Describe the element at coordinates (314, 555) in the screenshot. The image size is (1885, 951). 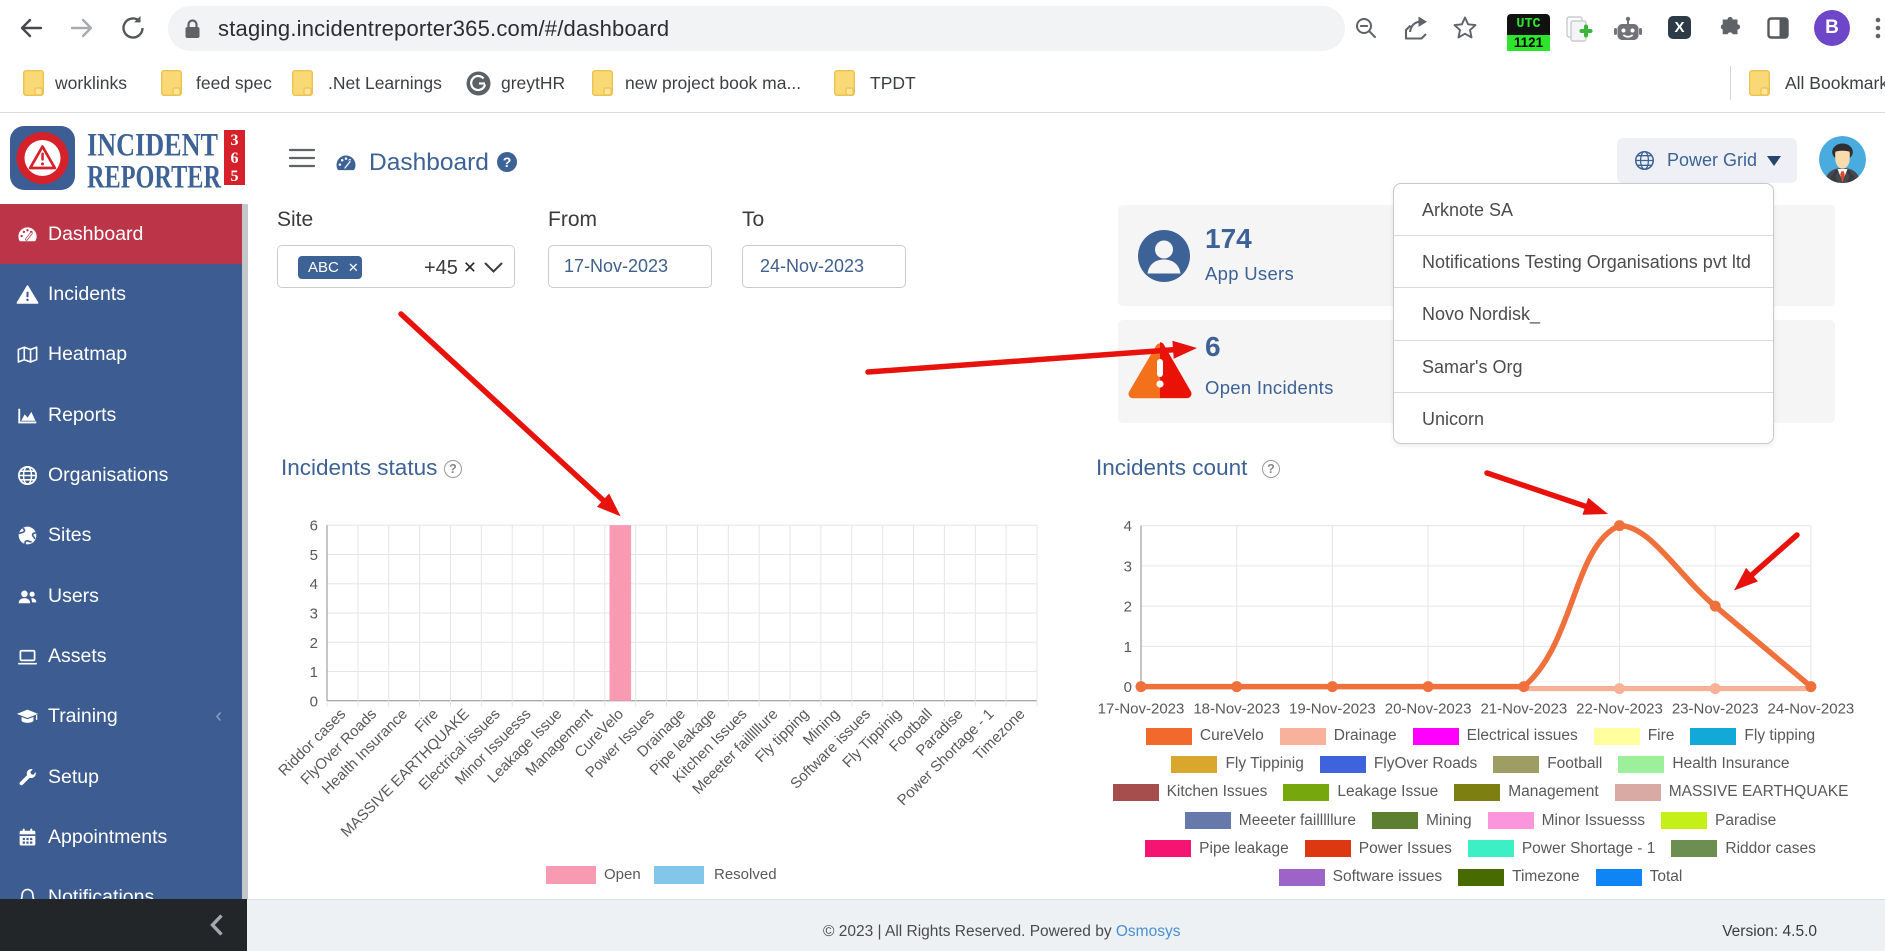
I see `svg-text: 5` at that location.